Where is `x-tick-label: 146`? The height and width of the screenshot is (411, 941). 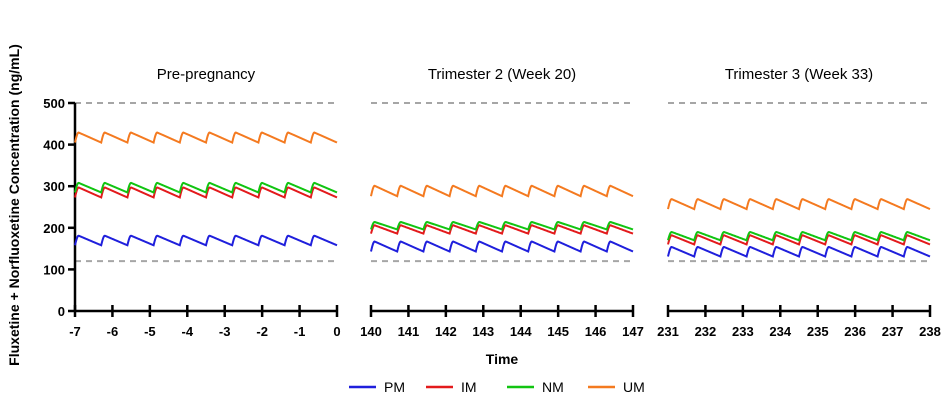
x-tick-label: 146 is located at coordinates (596, 331).